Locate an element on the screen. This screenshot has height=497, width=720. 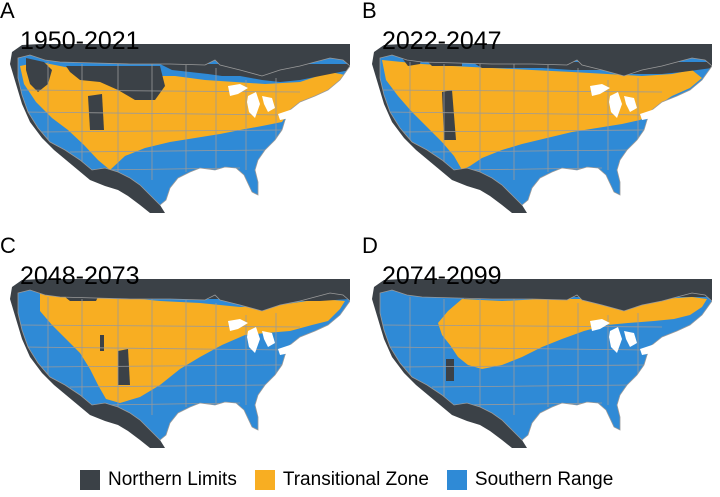
legend-item-transitional-zone: Transitional Zone is located at coordinates (341, 480).